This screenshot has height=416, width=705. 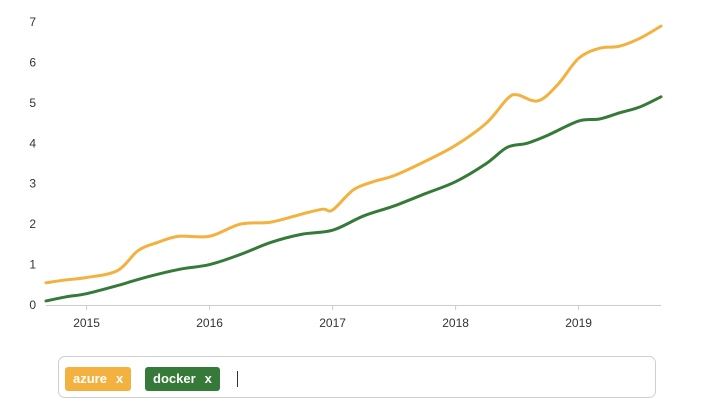 I want to click on text-caret, so click(x=237, y=379).